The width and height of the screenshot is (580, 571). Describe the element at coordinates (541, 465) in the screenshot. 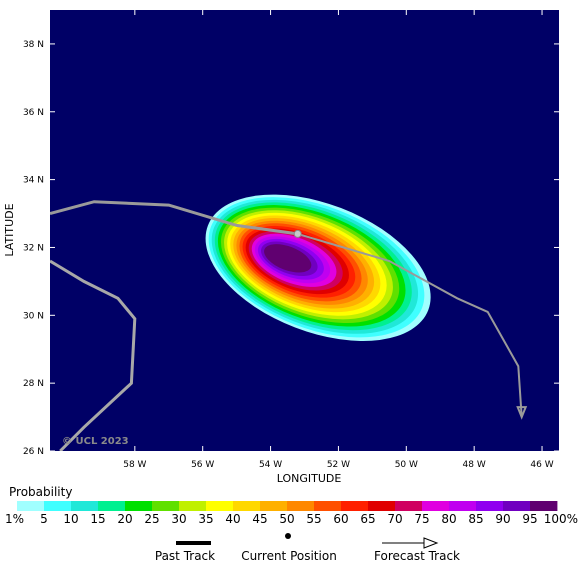

I see `lon-tick-label: 46 W` at that location.